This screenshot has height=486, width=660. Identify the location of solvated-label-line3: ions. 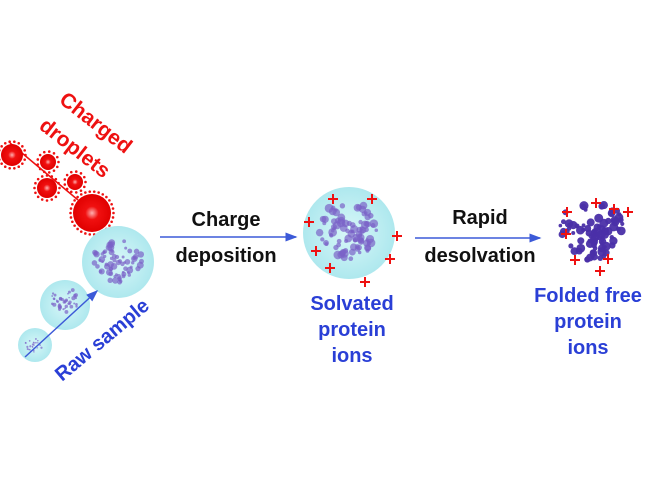
(351, 356).